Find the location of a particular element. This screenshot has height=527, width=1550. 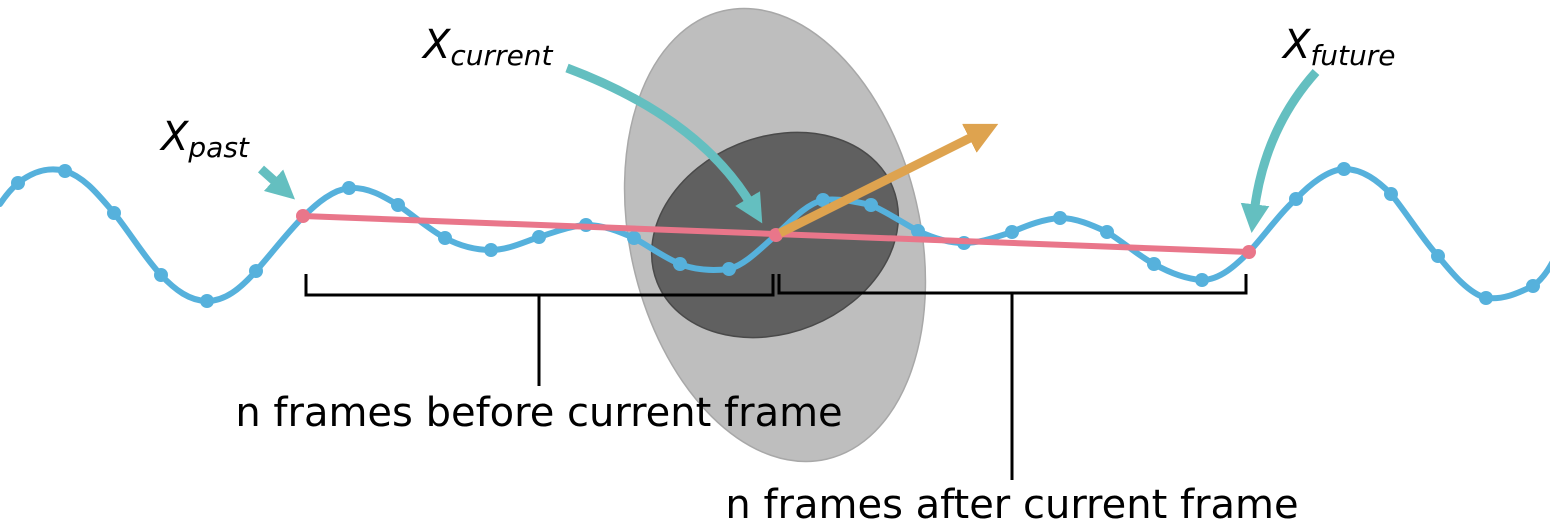

current-pointer-arrow is located at coordinates (664, 143).